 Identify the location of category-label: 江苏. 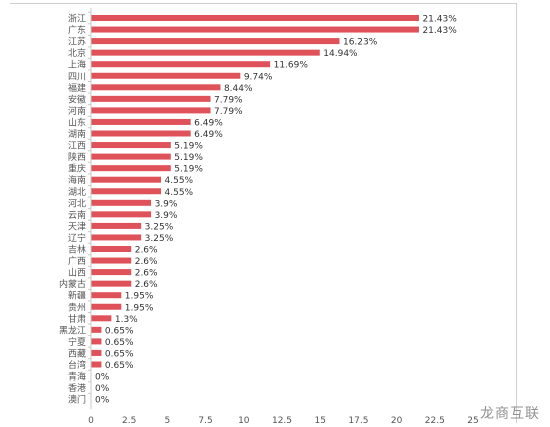
(77, 42).